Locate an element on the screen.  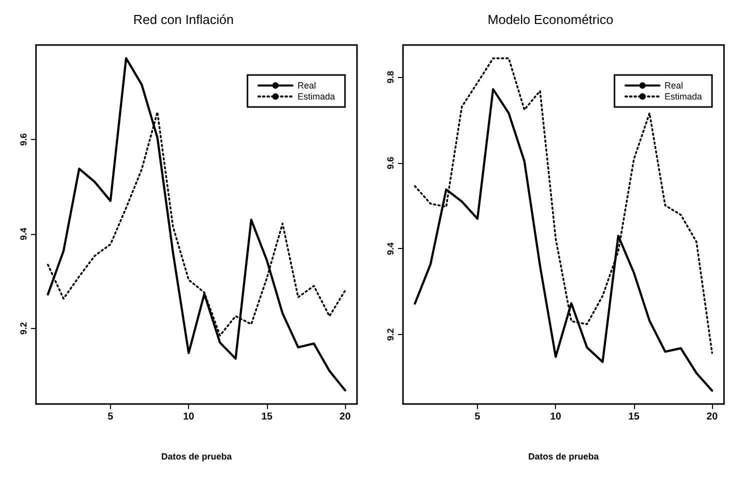
chart-title: Modelo Econométrico is located at coordinates (551, 19).